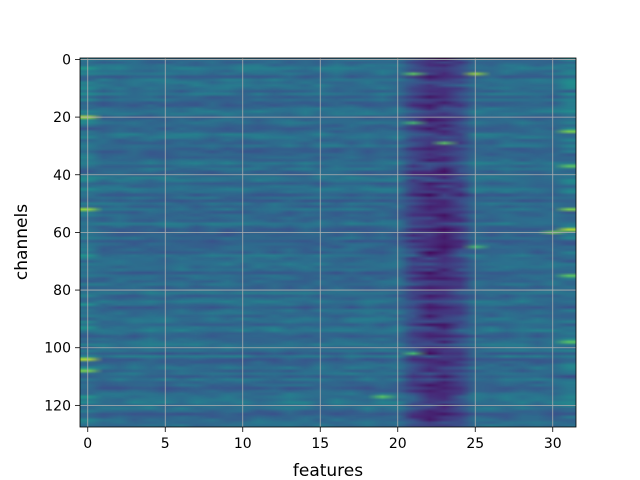  Describe the element at coordinates (62, 291) in the screenshot. I see `y-tick-label-4: 80` at that location.